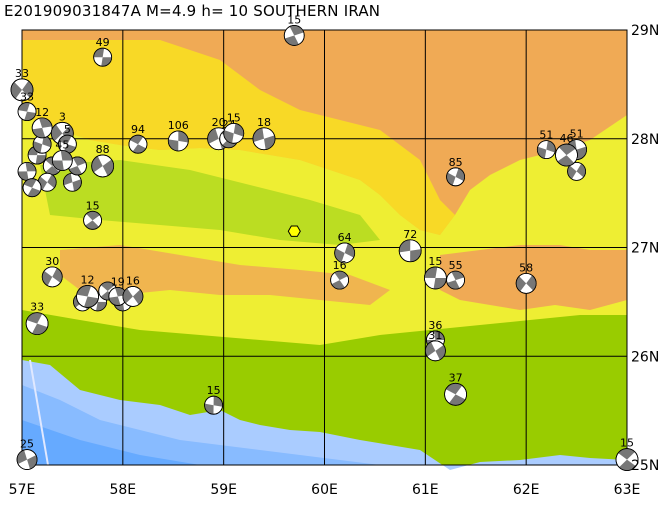 The image size is (665, 509). Describe the element at coordinates (456, 162) in the screenshot. I see `depth-label: 85` at that location.